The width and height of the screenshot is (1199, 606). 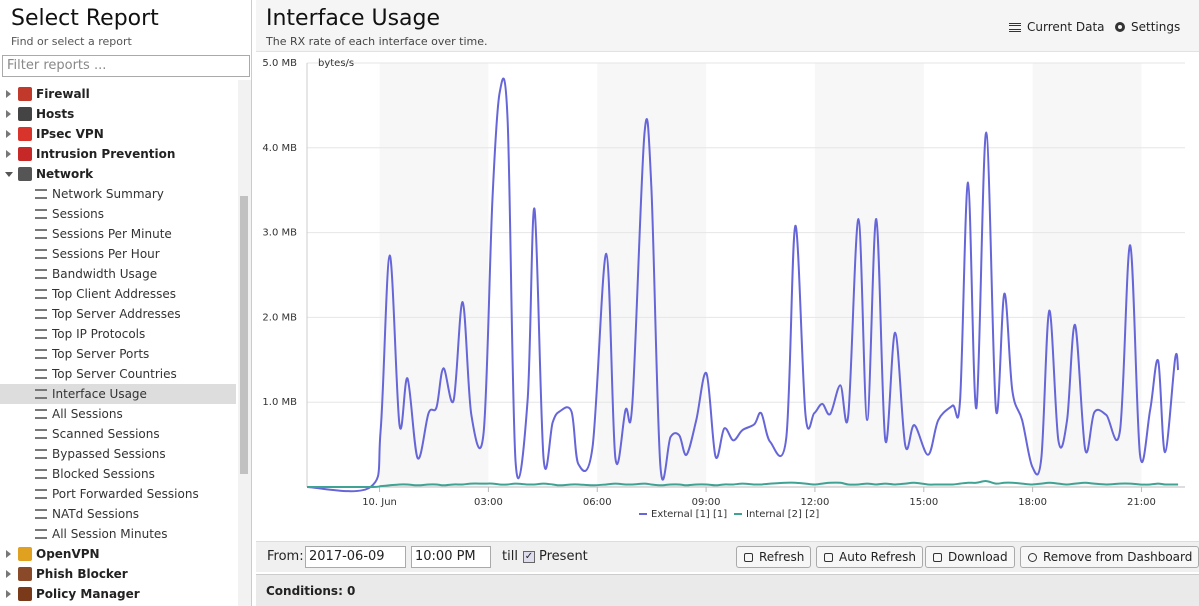 I want to click on report-item: Interface Usage, so click(x=118, y=394).